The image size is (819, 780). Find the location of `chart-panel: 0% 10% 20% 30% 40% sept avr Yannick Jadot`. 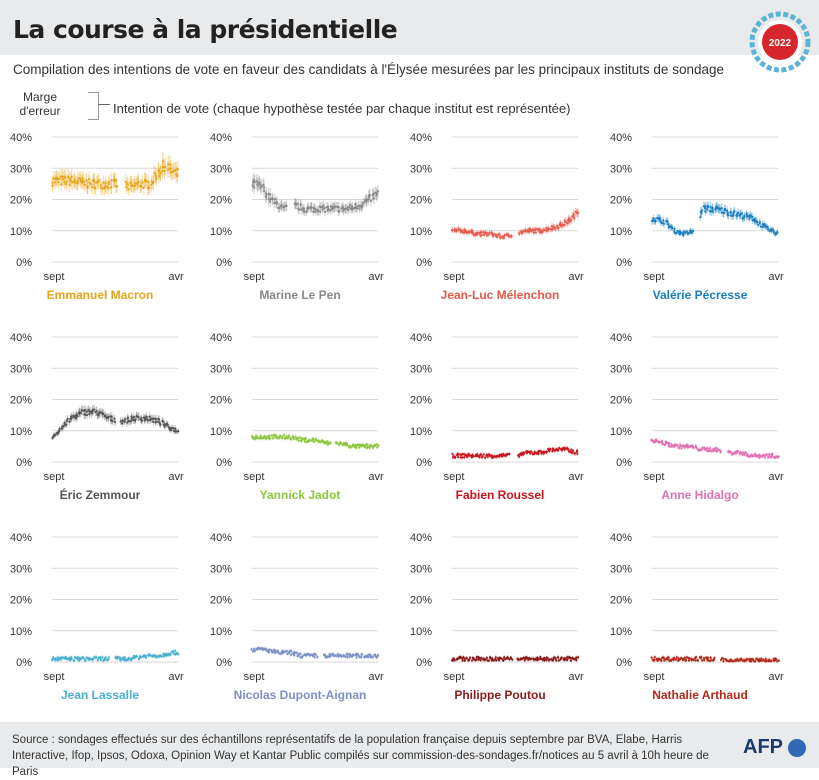

chart-panel: 0% 10% 20% 30% 40% sept avr Yannick Jadot is located at coordinates (300, 422).